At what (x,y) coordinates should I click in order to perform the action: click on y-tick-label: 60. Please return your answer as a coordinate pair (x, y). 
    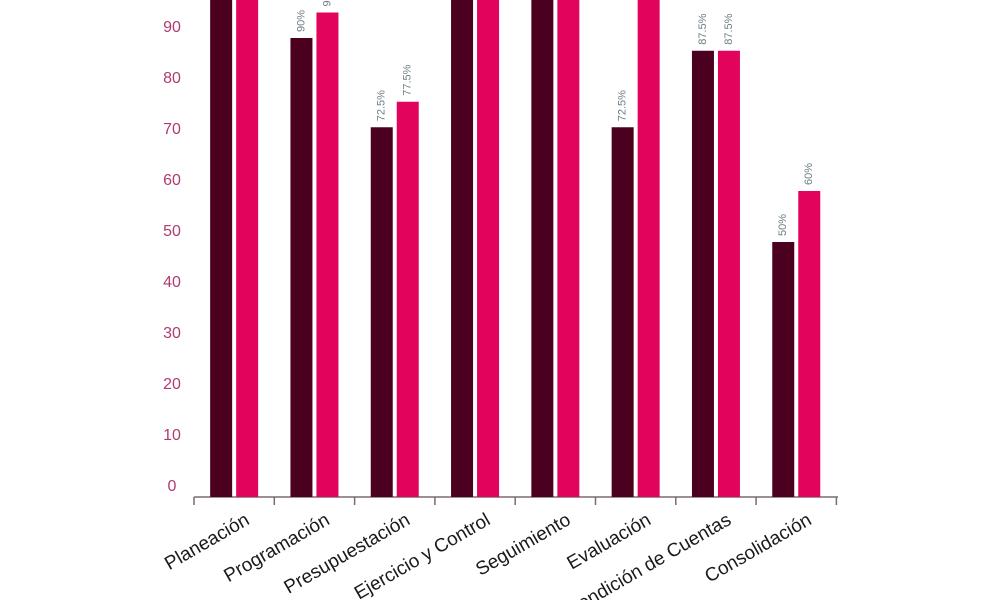
    Looking at the image, I should click on (172, 180).